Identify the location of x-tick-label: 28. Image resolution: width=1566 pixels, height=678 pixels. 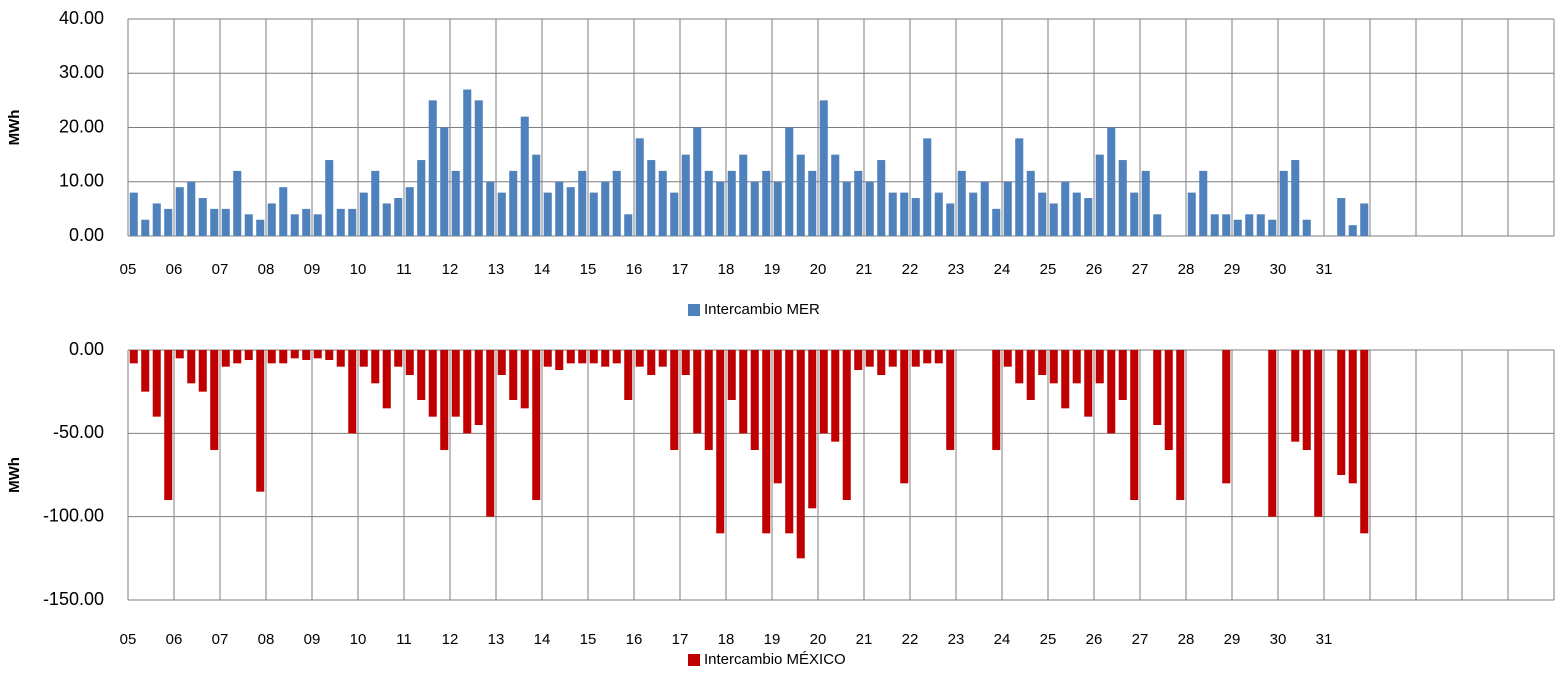
(1186, 269).